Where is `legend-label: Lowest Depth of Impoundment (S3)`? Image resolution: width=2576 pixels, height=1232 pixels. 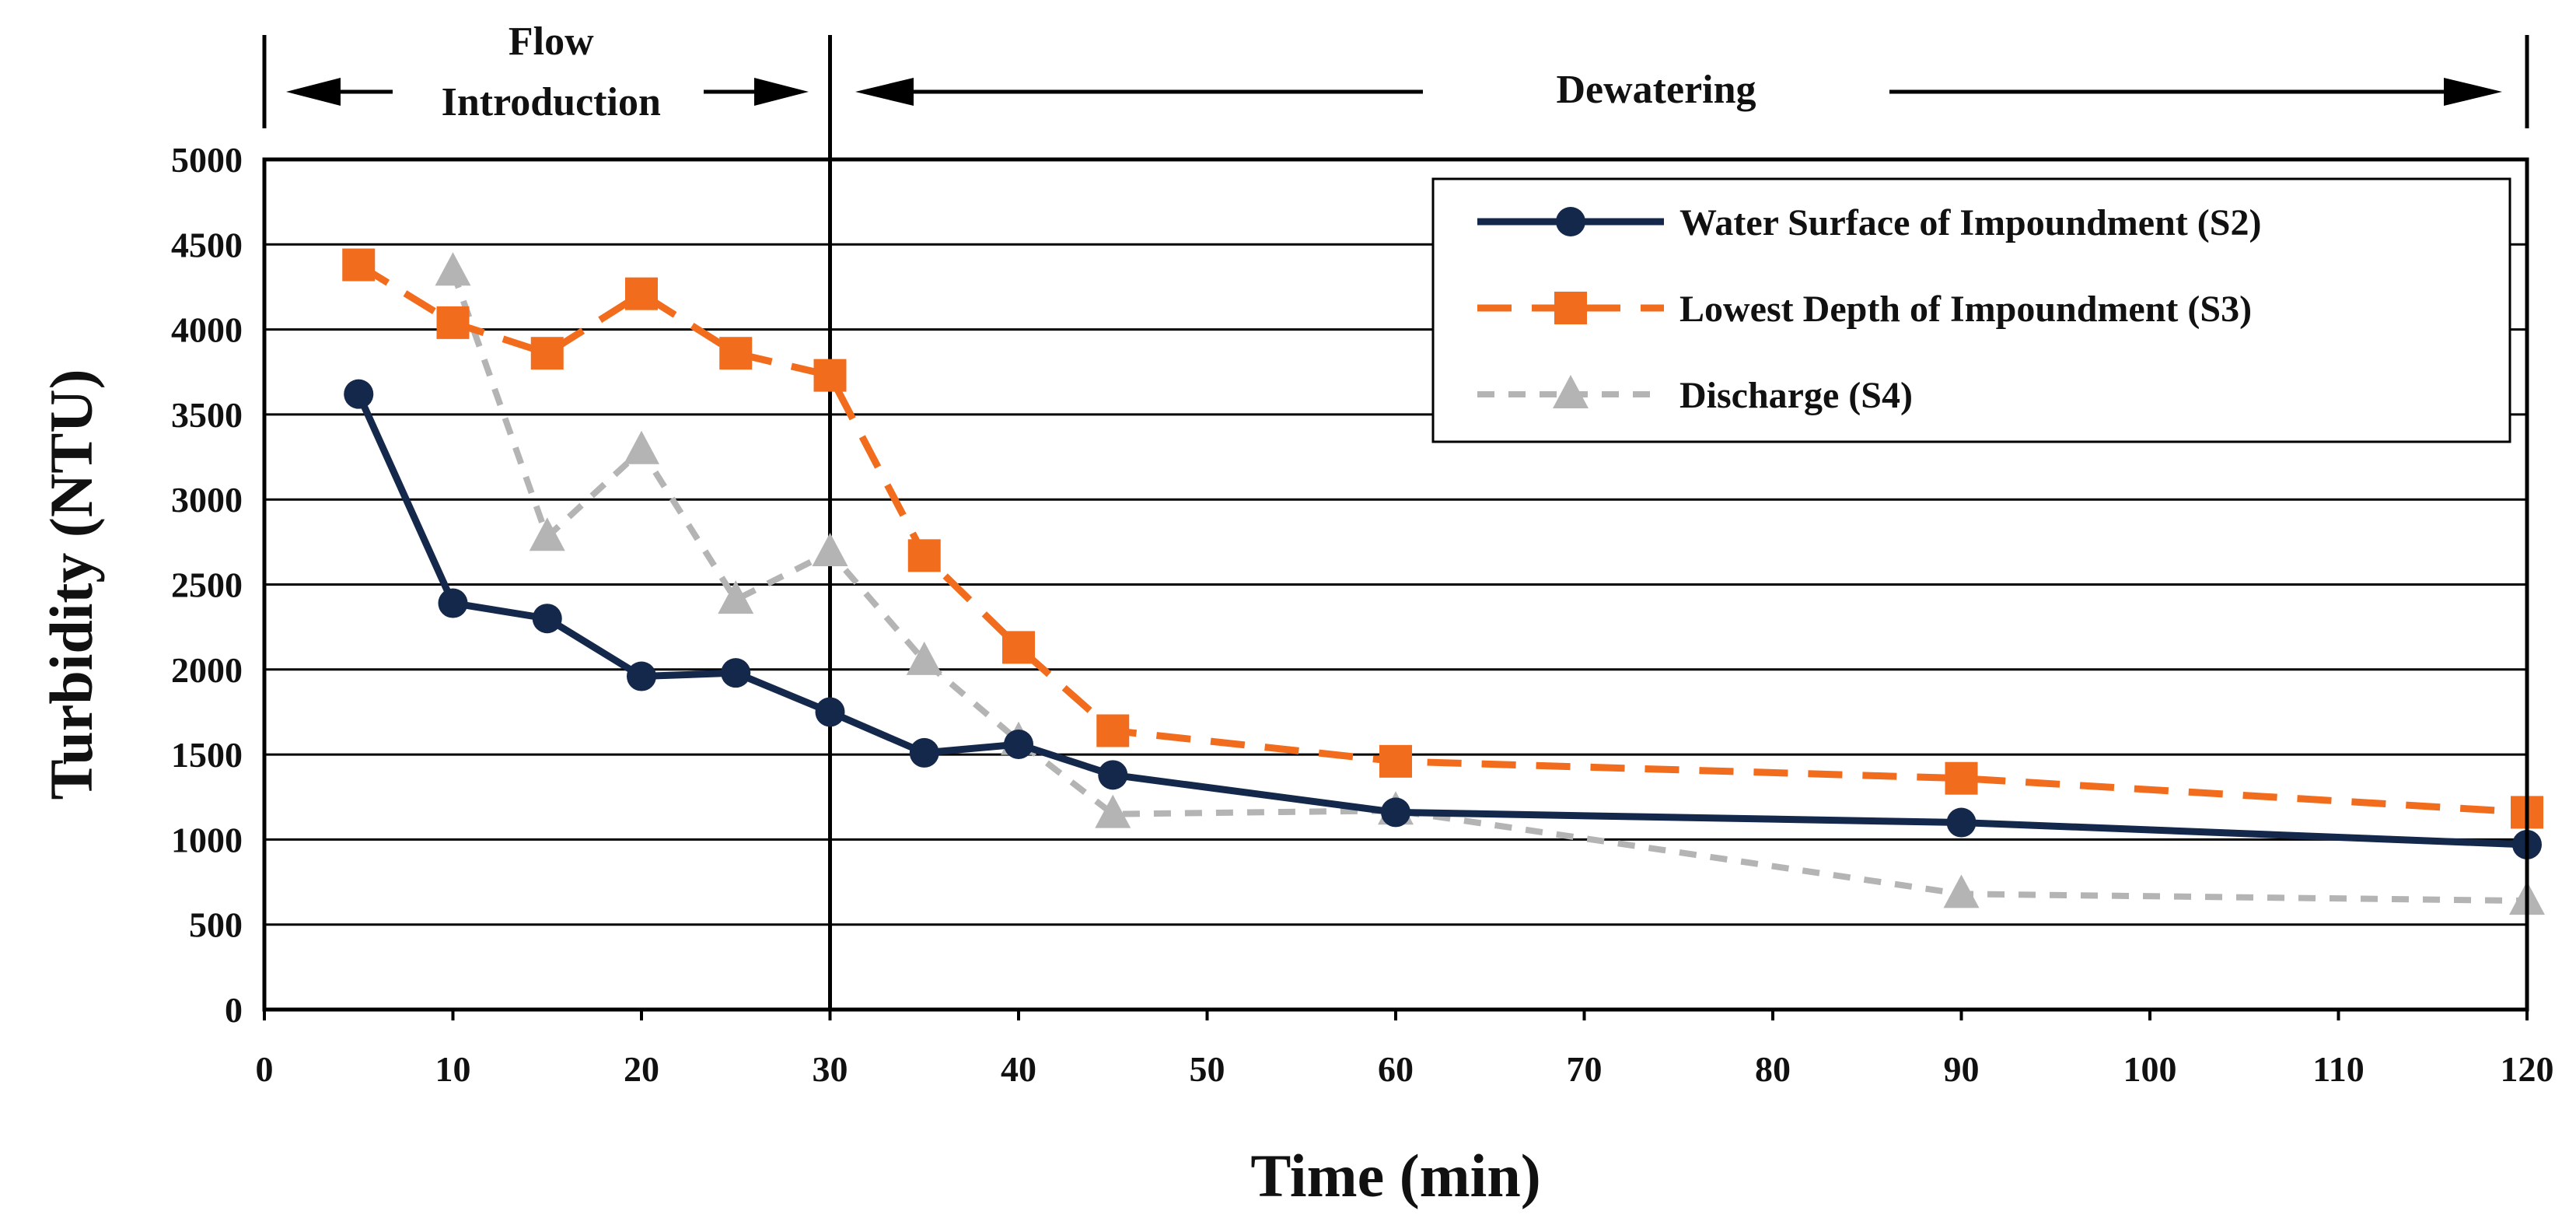 legend-label: Lowest Depth of Impoundment (S3) is located at coordinates (1966, 309).